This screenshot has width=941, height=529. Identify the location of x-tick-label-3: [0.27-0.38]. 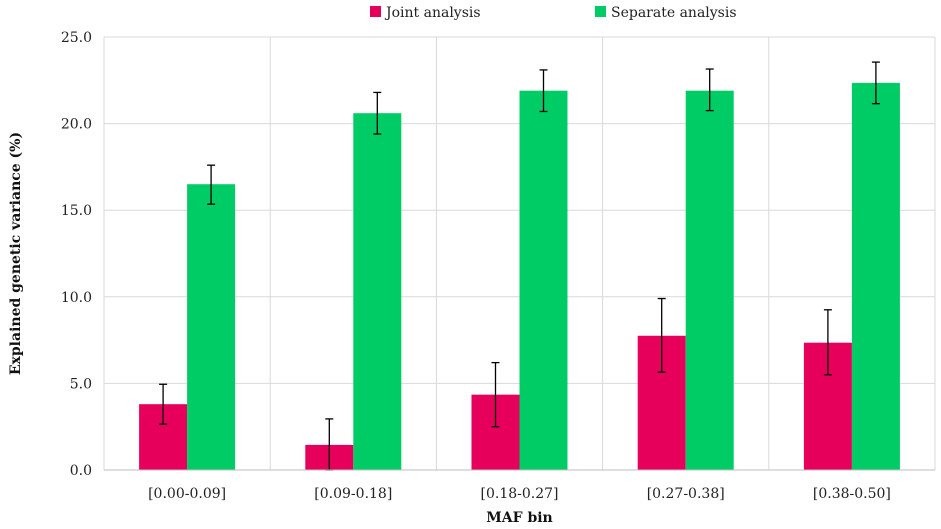
(686, 494).